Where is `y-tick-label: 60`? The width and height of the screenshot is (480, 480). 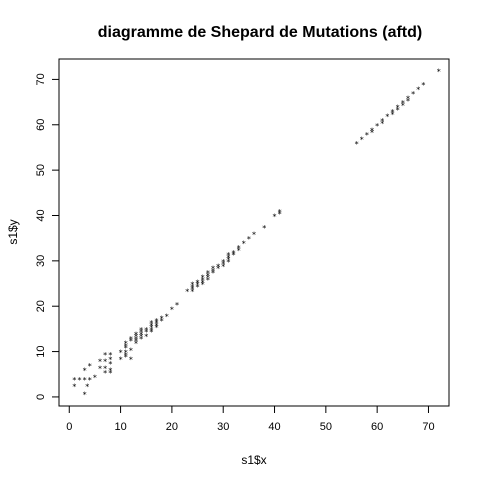 y-tick-label: 60 is located at coordinates (41, 125).